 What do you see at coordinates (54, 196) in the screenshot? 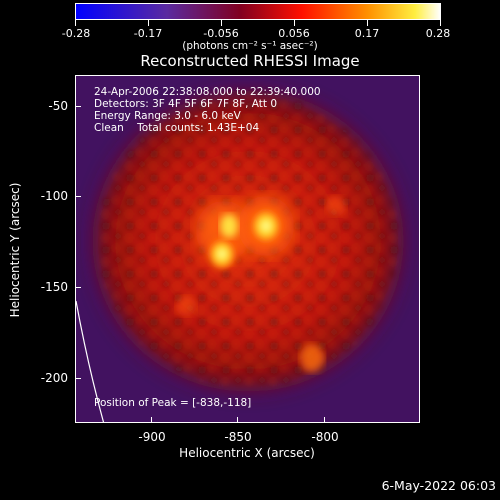
I see `y-tick-label: -100` at bounding box center [54, 196].